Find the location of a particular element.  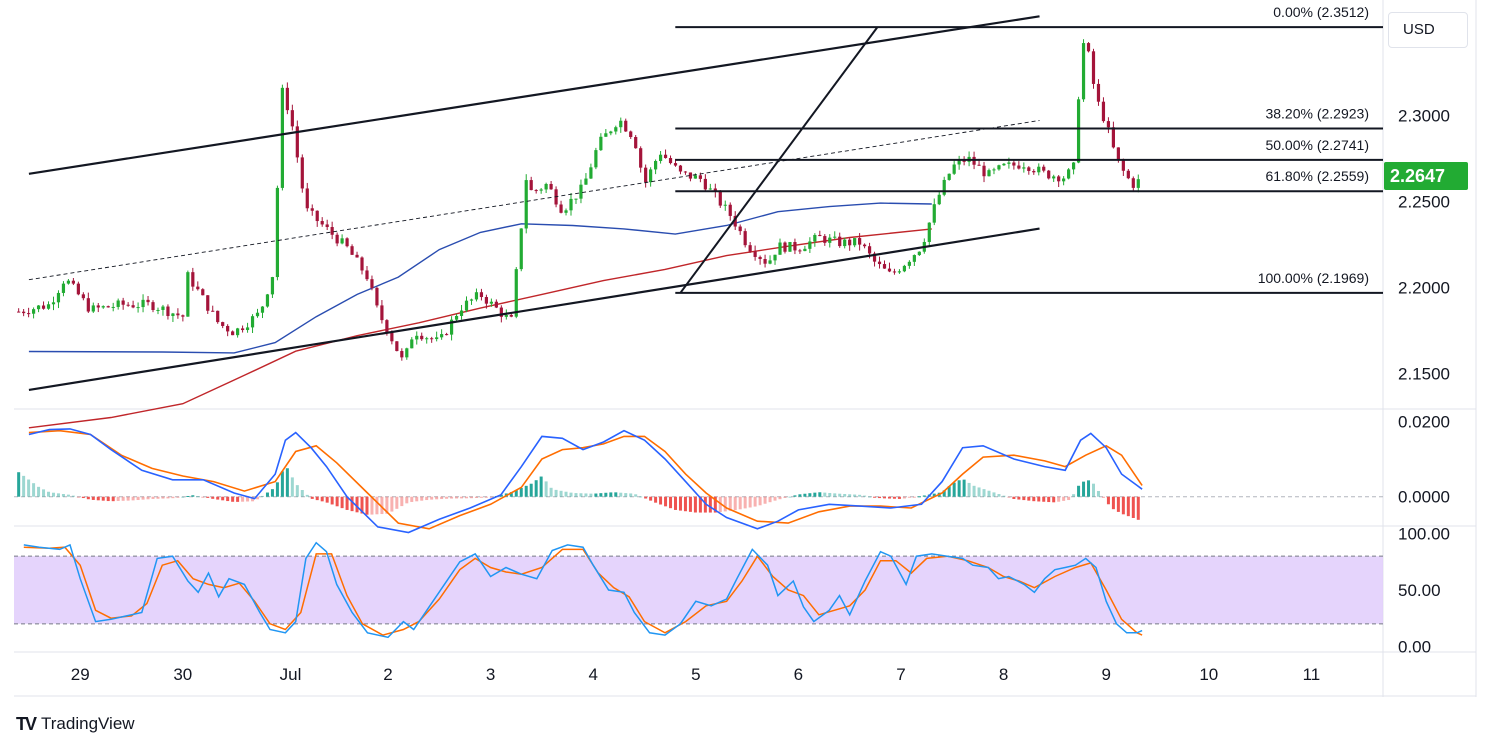

channel-upper-line is located at coordinates (534, 95).